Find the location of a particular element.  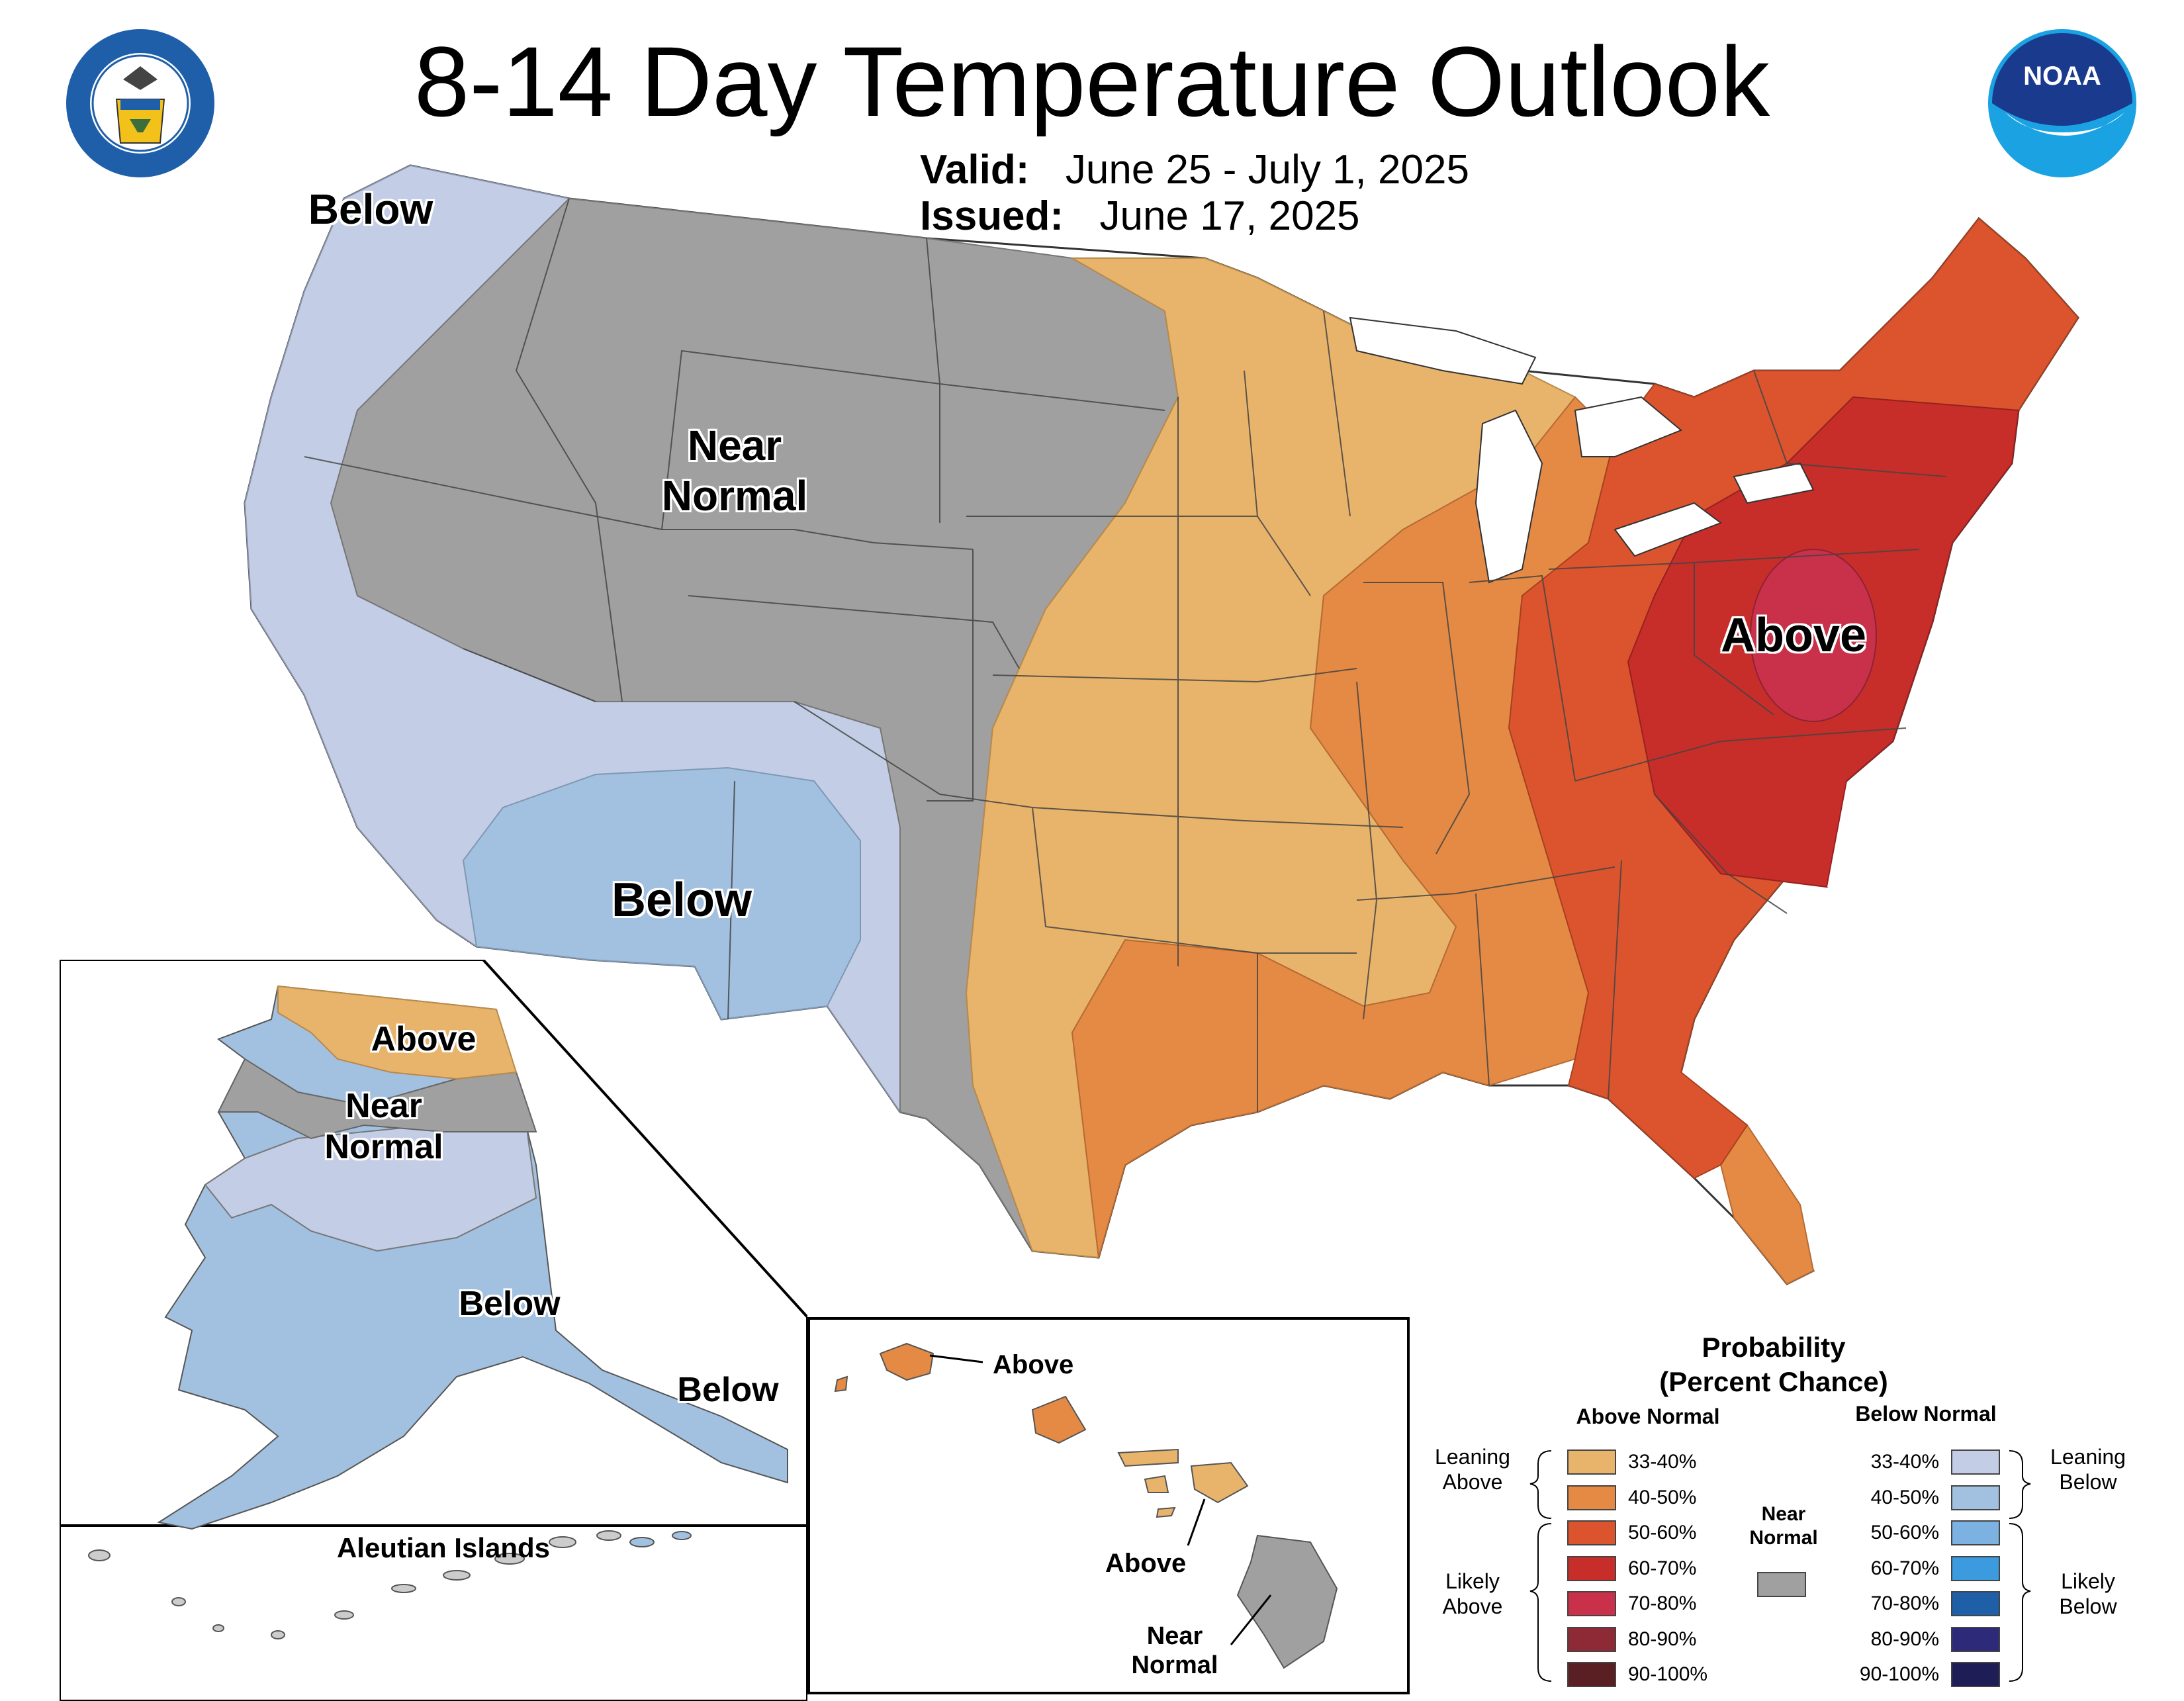

legend-above-range-3: 60-70% is located at coordinates (1662, 1568).